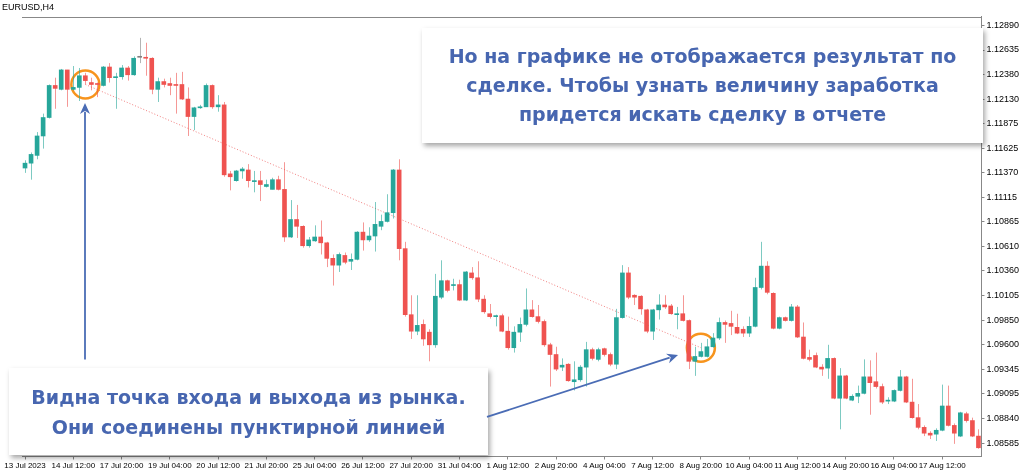 The width and height of the screenshot is (1024, 473). What do you see at coordinates (1003, 270) in the screenshot?
I see `y-tick-label: 1.10360` at bounding box center [1003, 270].